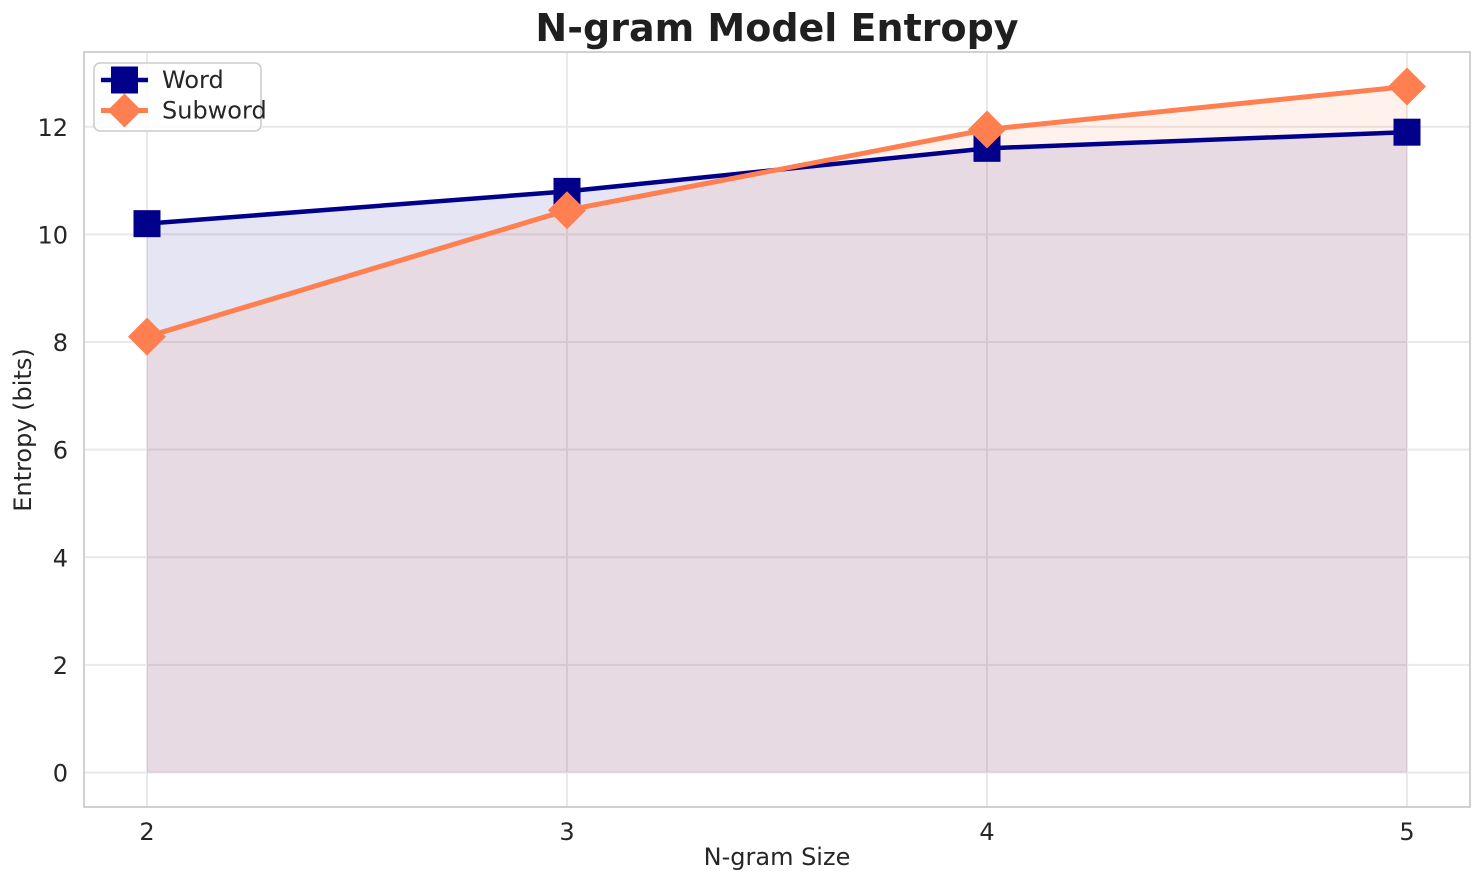  What do you see at coordinates (23, 429) in the screenshot?
I see `y-axis-label: Entropy (bits)` at bounding box center [23, 429].